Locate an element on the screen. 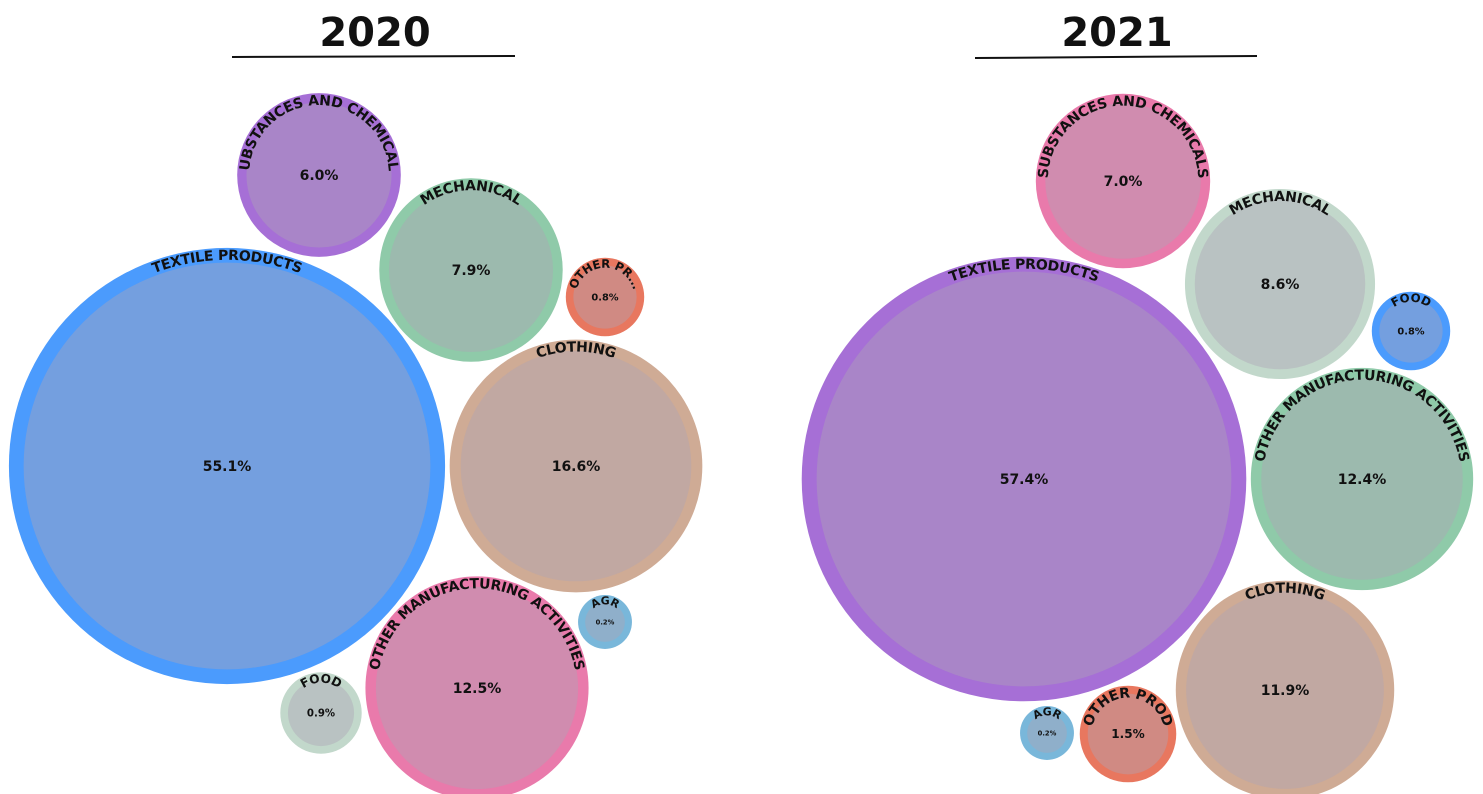  value-label: 0.9% is located at coordinates (321, 714).